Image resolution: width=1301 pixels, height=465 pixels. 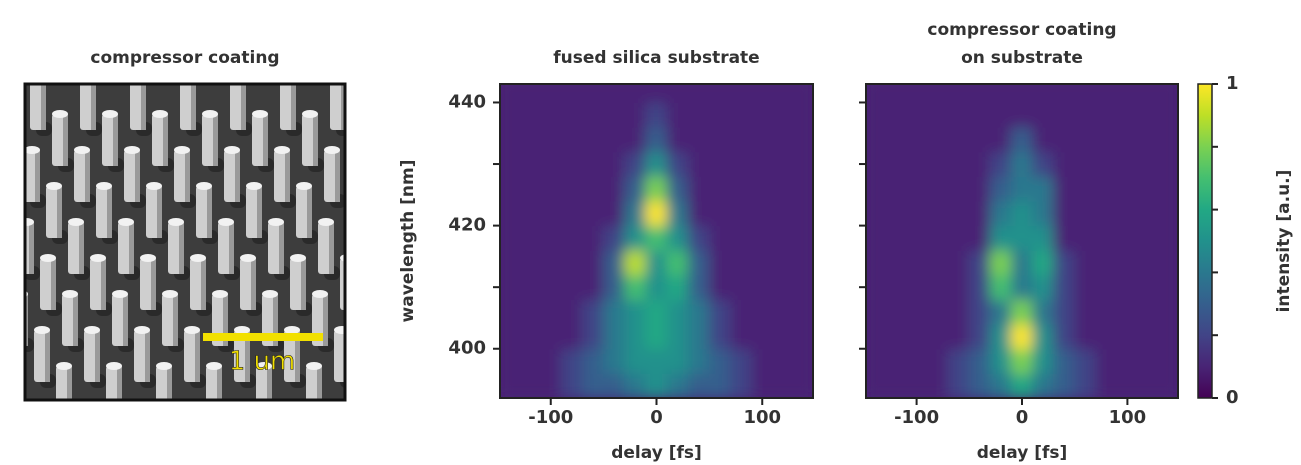 I want to click on pillar-body, so click(x=354, y=212).